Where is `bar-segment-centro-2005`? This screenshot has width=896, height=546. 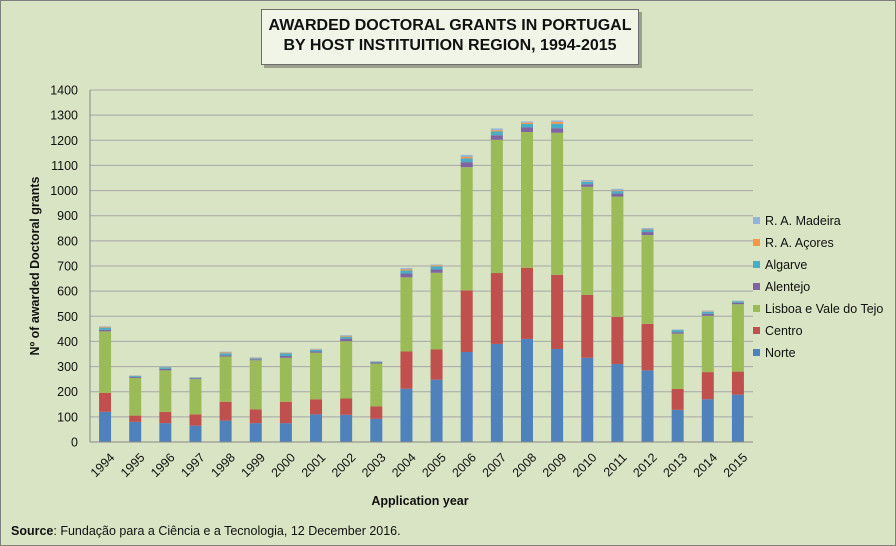
bar-segment-centro-2005 is located at coordinates (436, 364).